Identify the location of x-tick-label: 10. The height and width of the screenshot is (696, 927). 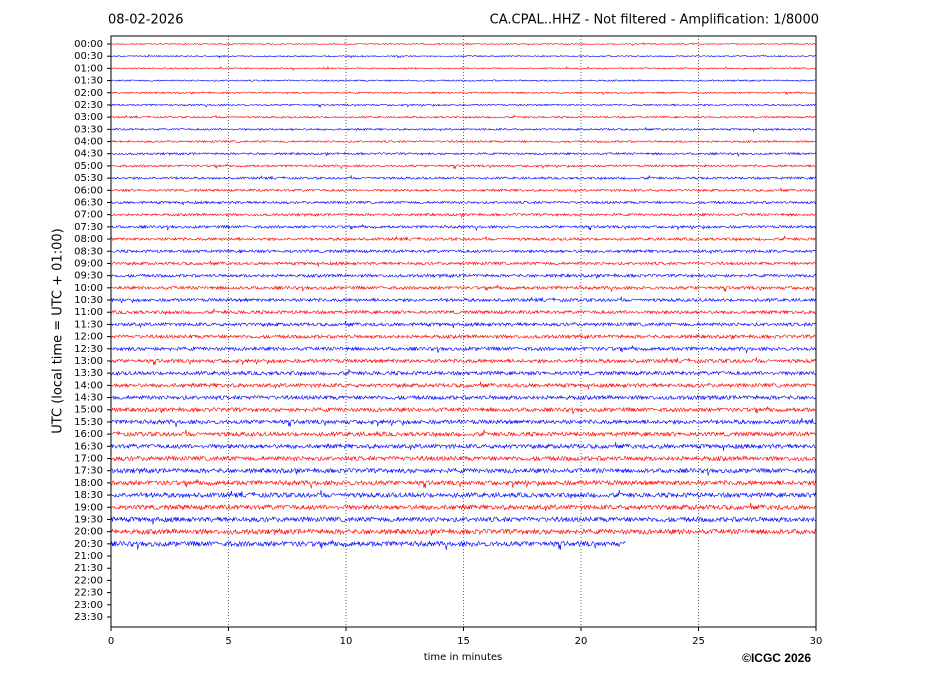
(346, 641).